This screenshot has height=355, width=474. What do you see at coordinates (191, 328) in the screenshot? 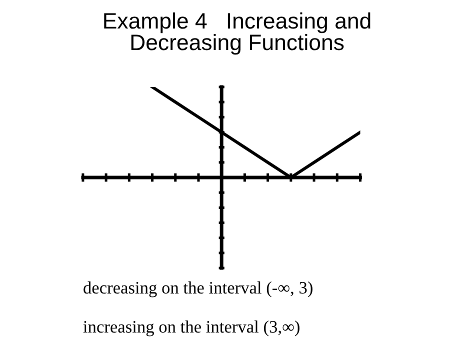
I see `text: increasing on the interval (3,∞)` at bounding box center [191, 328].